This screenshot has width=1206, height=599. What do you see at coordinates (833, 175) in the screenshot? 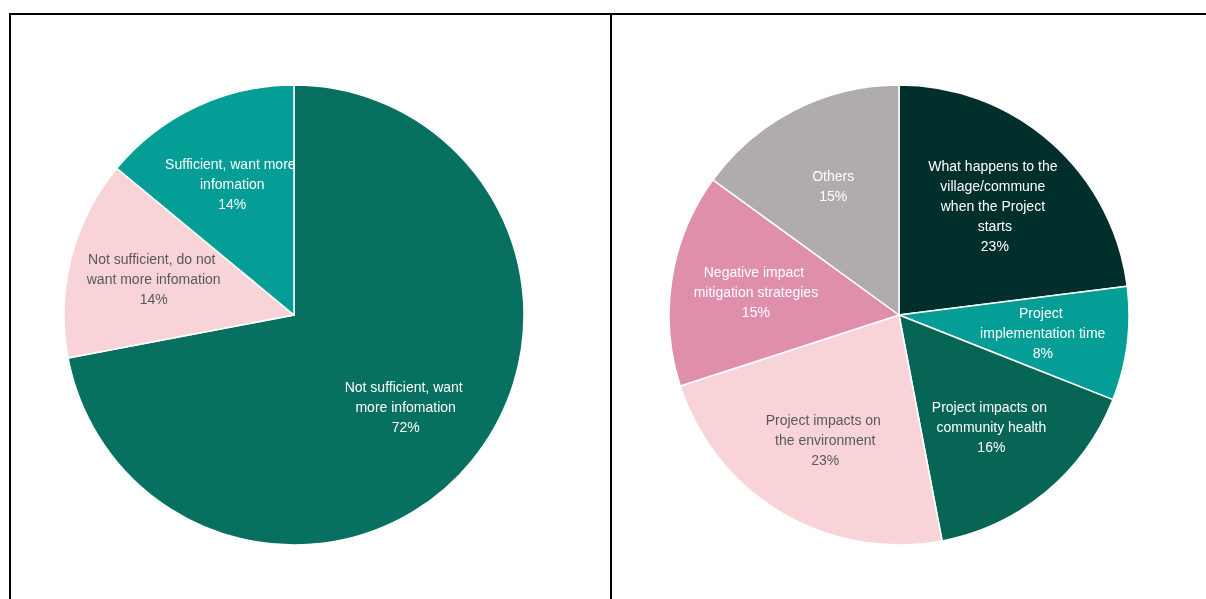
I see `slice-label: Others` at bounding box center [833, 175].